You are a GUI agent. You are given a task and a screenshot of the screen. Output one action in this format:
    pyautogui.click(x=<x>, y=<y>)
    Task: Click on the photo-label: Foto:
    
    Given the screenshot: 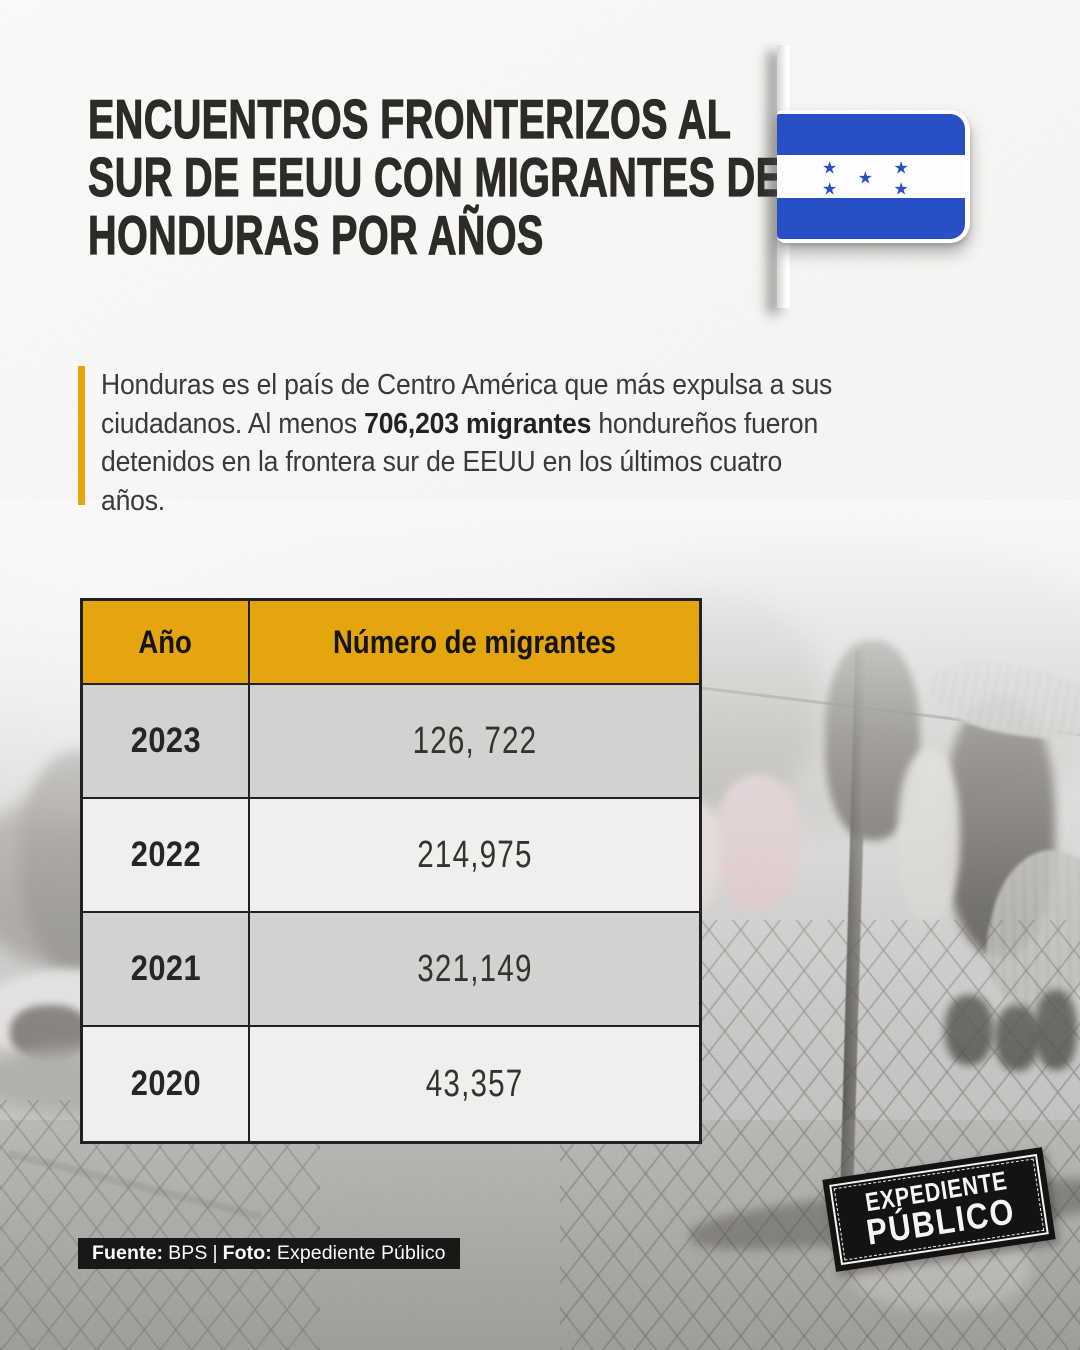 What is the action you would take?
    pyautogui.click(x=247, y=1253)
    